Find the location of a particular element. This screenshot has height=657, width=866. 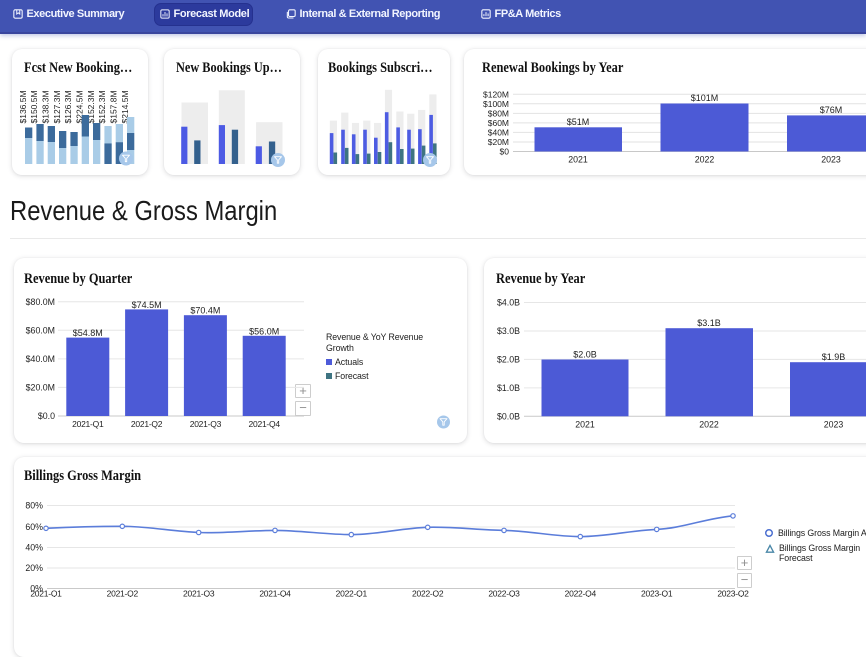

svg-text: $1.0B is located at coordinates (508, 388).